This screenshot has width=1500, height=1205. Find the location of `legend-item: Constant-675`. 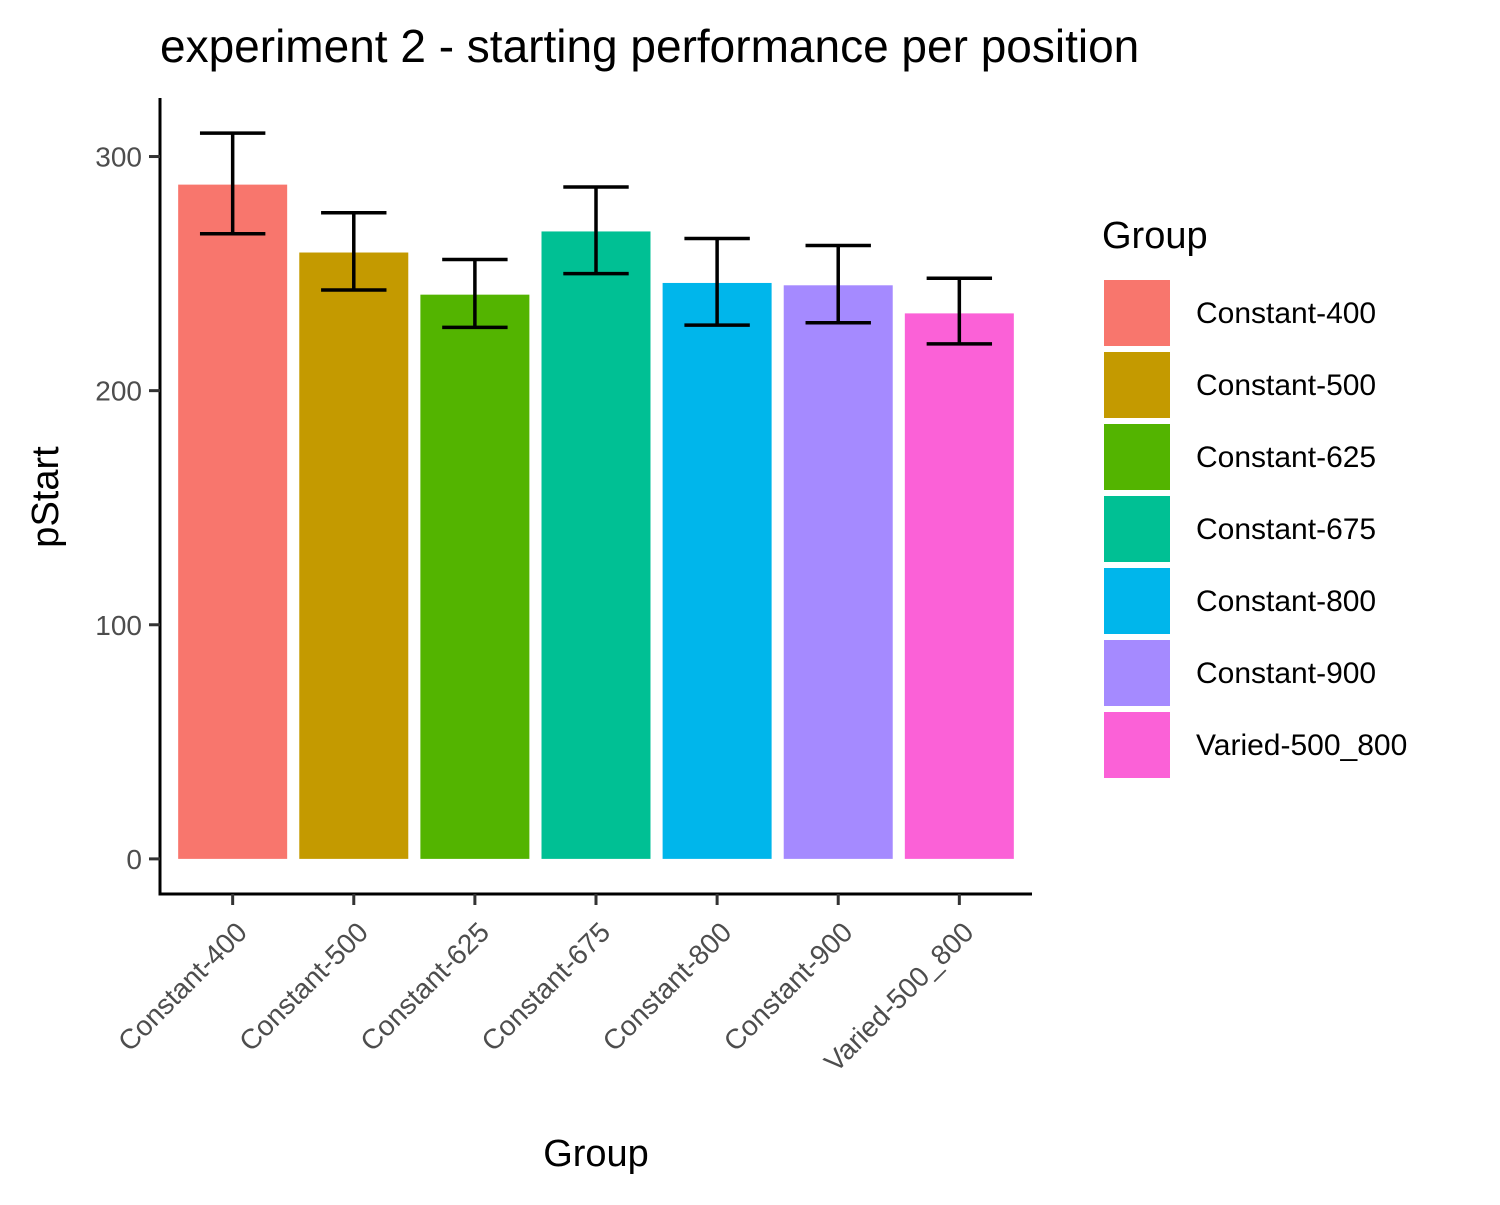

legend-item: Constant-675 is located at coordinates (1240, 529).